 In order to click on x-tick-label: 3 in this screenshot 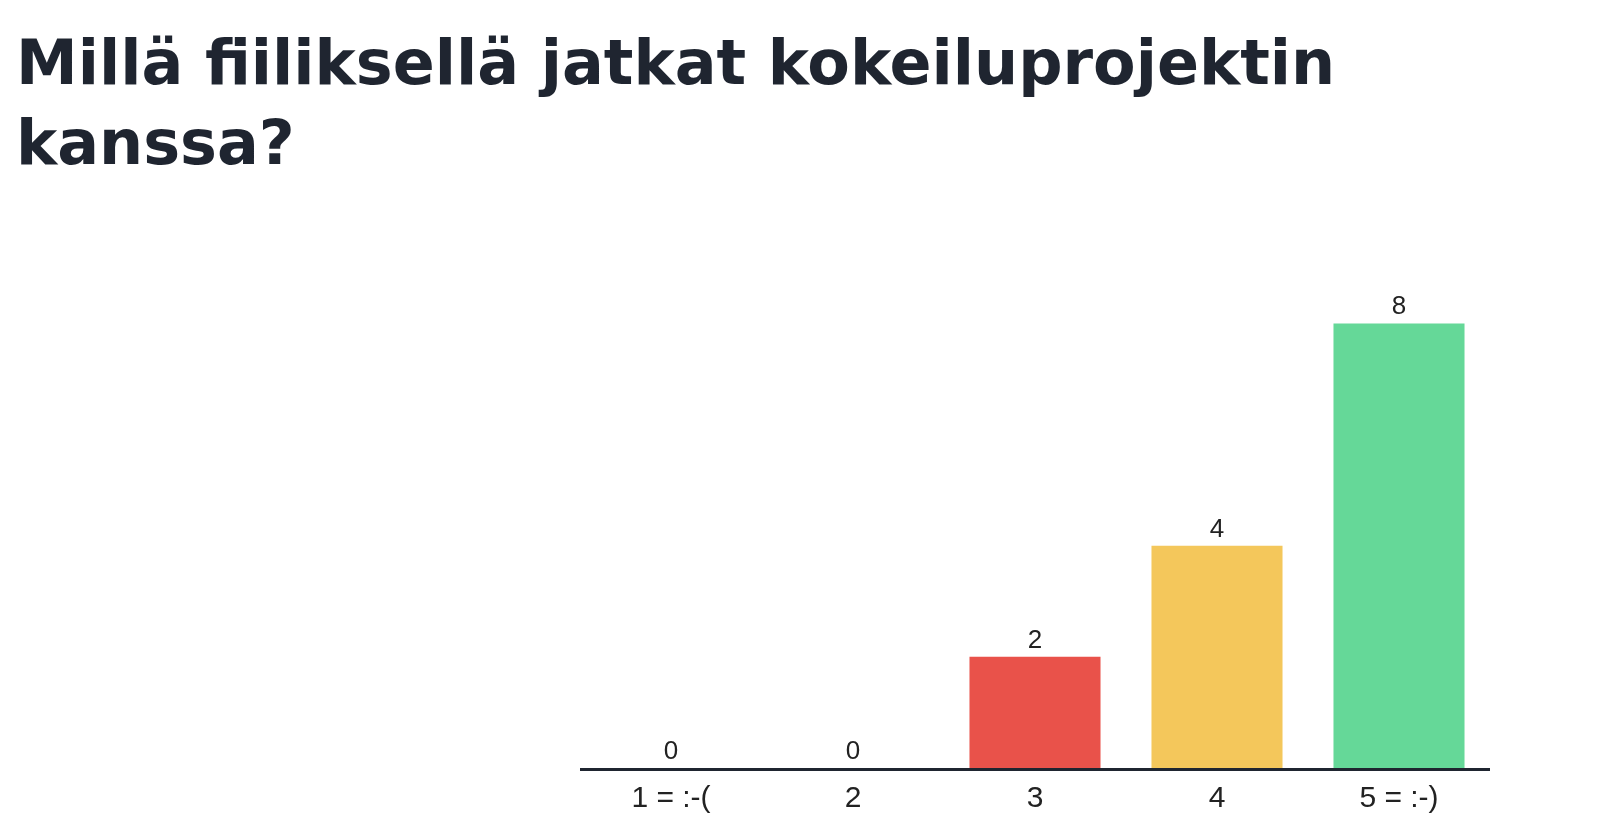, I will do `click(1035, 796)`.